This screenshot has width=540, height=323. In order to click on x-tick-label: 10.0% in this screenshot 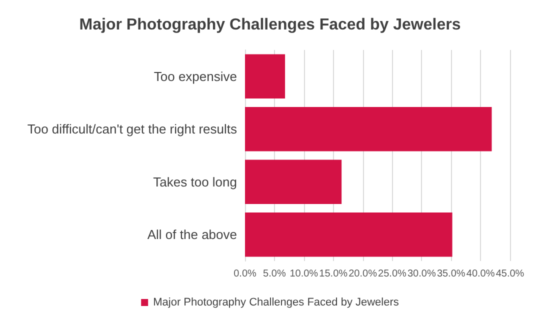, I will do `click(304, 274)`.